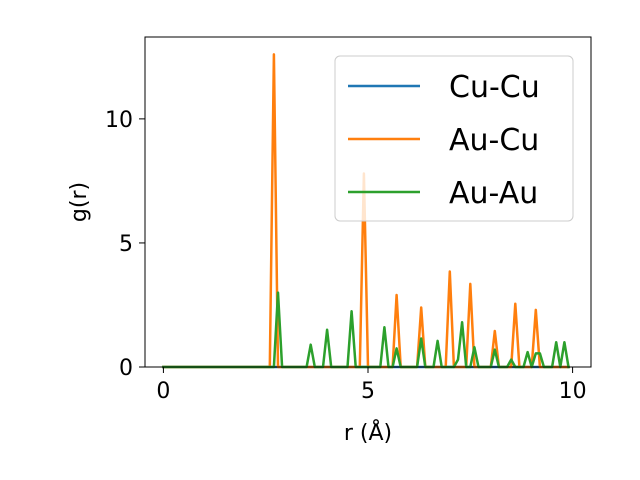 The height and width of the screenshot is (480, 640). I want to click on legend-frame, so click(454, 138).